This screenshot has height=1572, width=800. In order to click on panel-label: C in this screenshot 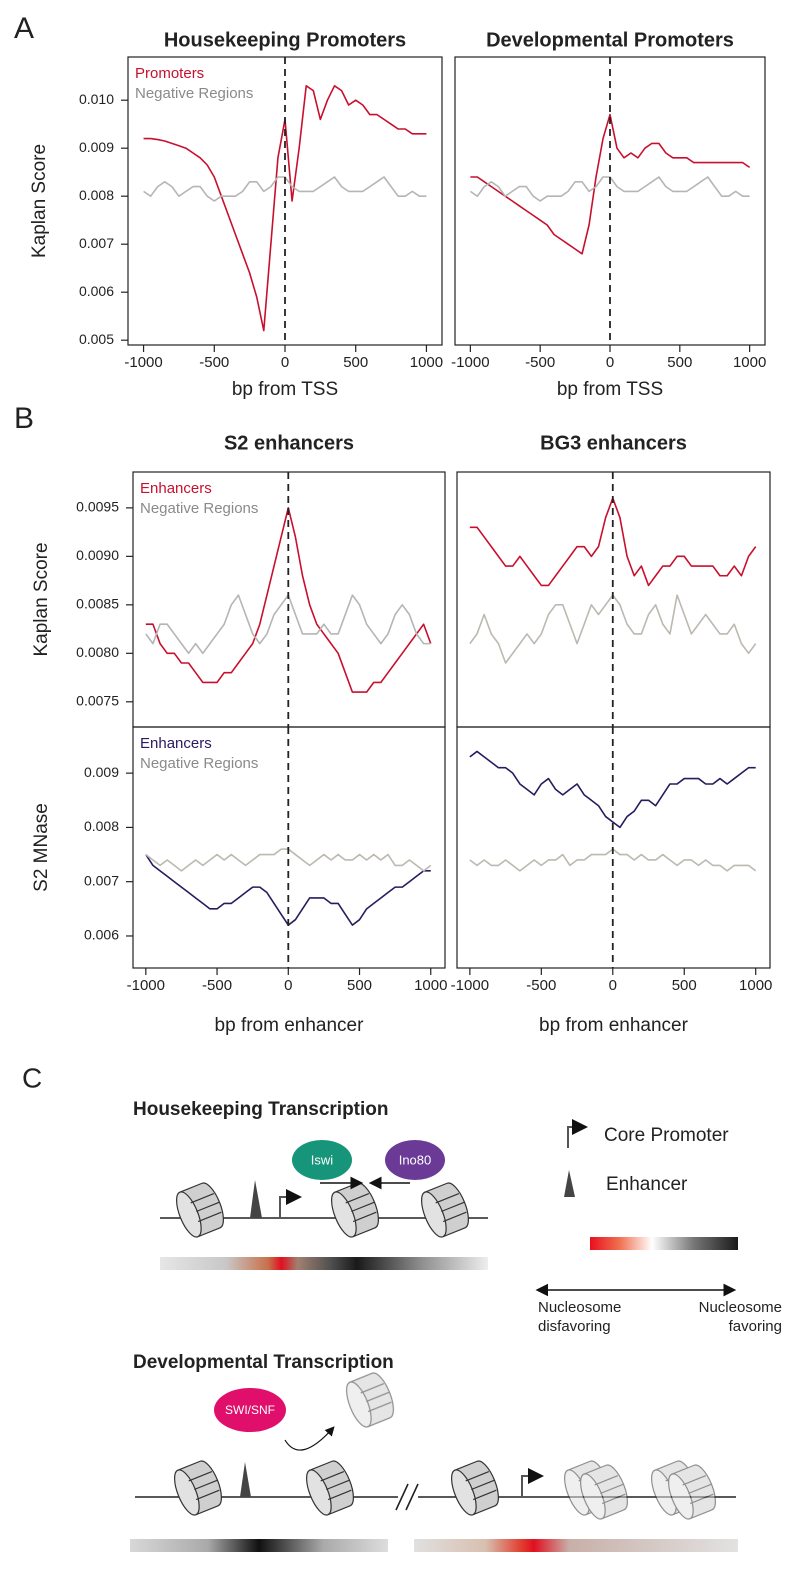, I will do `click(32, 1077)`.